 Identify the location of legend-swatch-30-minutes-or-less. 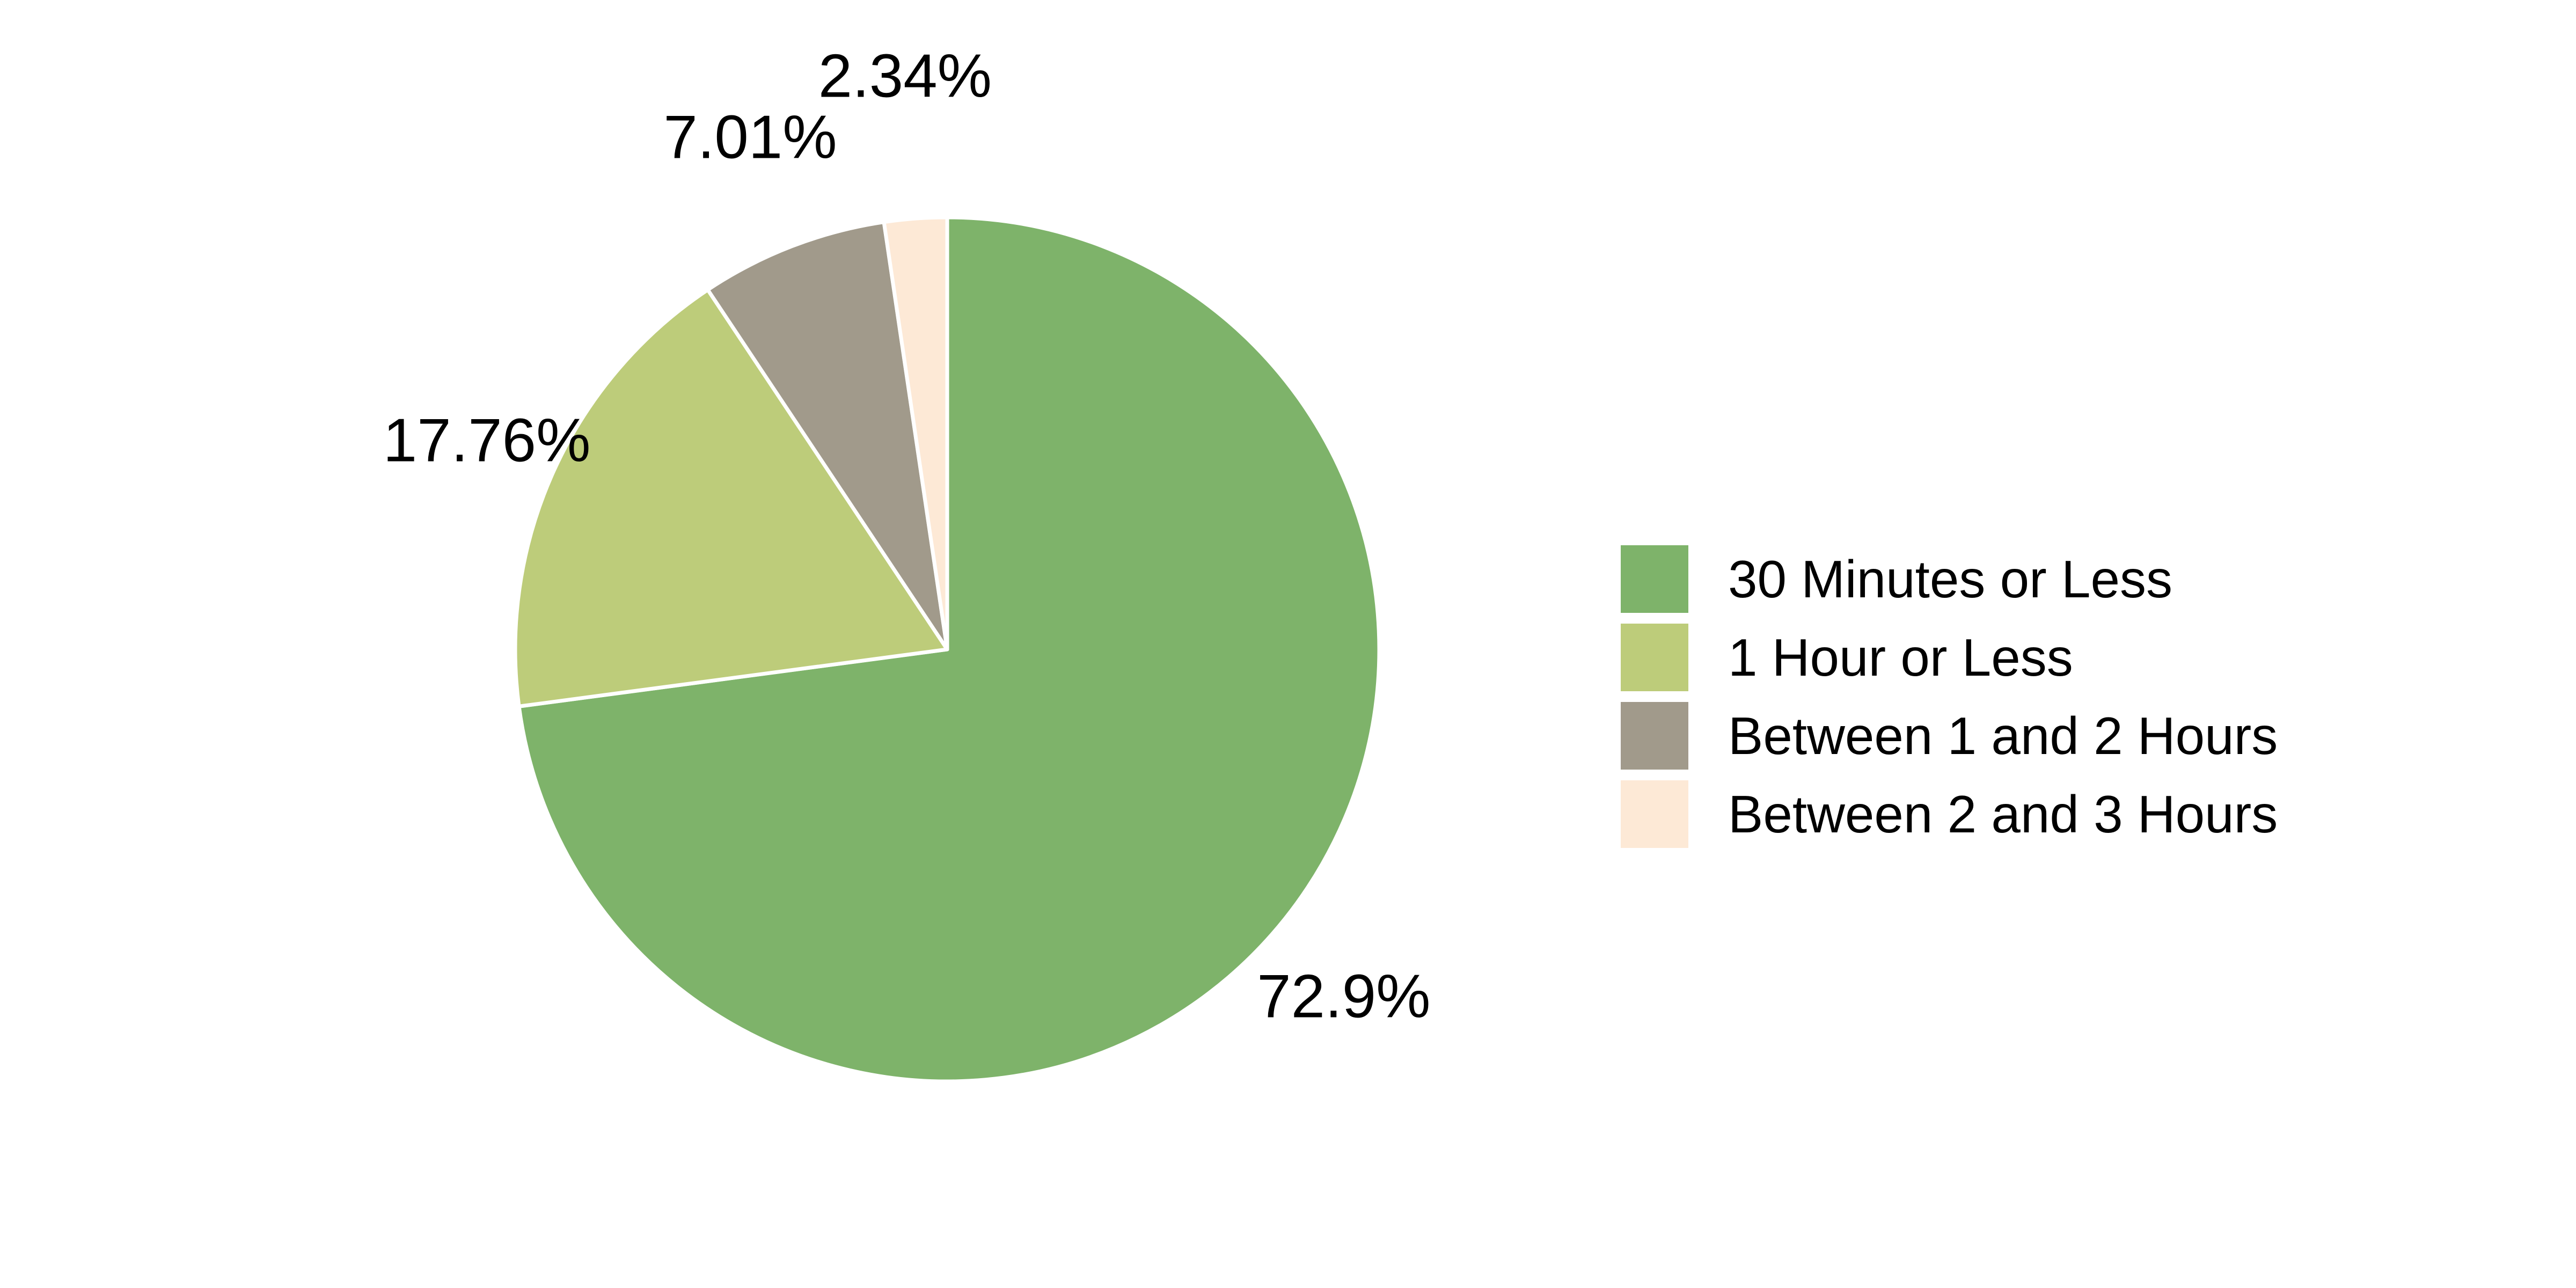
(1654, 579).